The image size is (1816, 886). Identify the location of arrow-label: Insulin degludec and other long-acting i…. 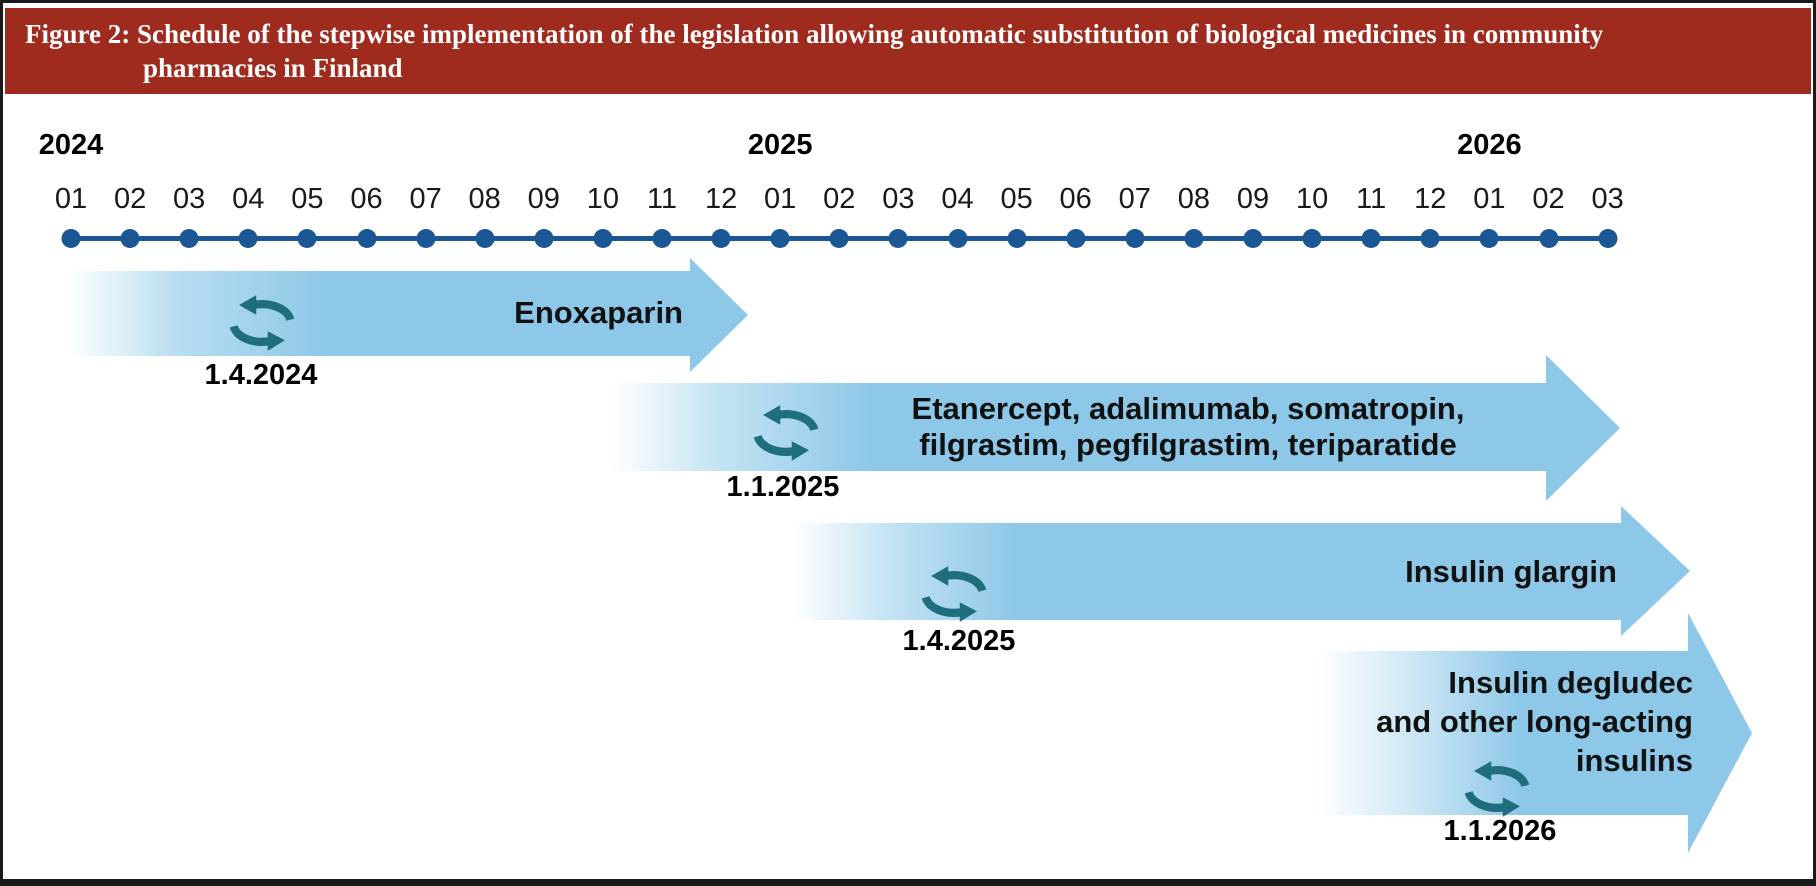
(1534, 721).